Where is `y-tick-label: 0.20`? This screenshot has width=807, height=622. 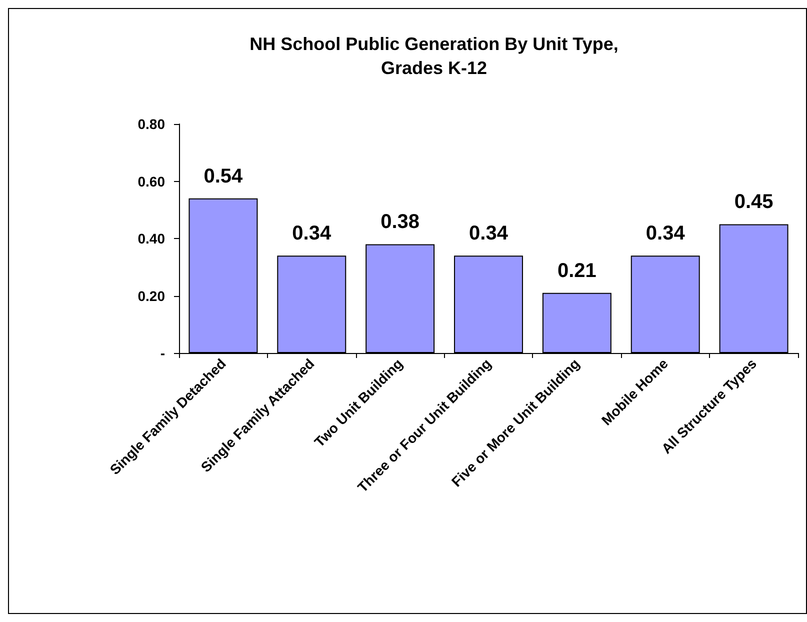 y-tick-label: 0.20 is located at coordinates (152, 296).